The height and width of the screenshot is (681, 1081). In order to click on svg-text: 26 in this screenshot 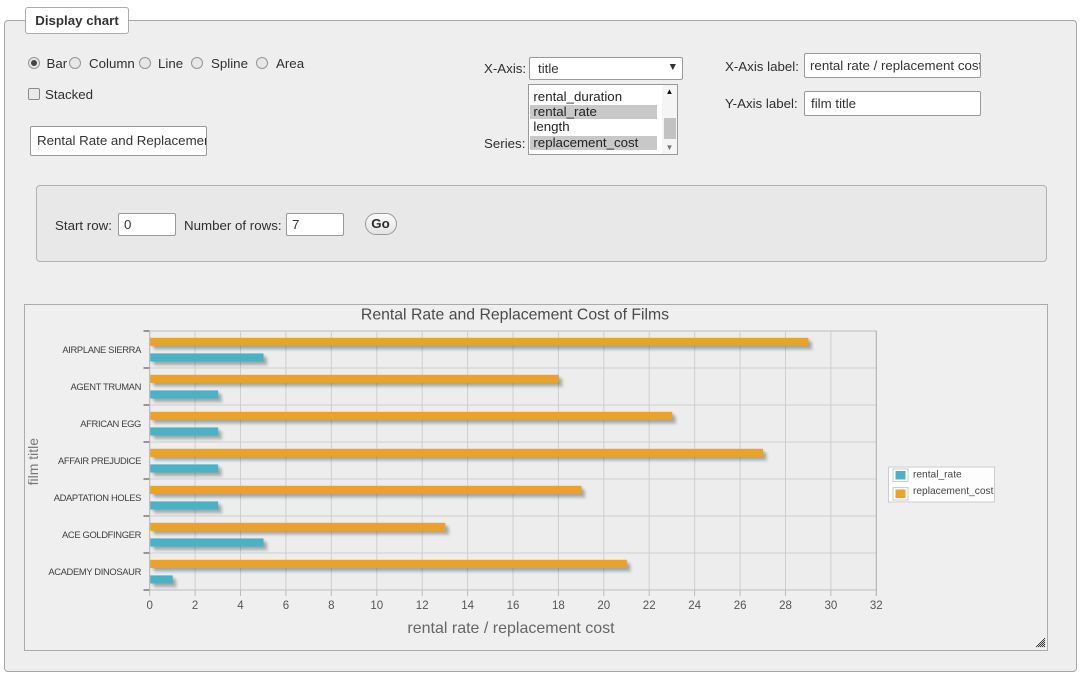, I will do `click(740, 606)`.